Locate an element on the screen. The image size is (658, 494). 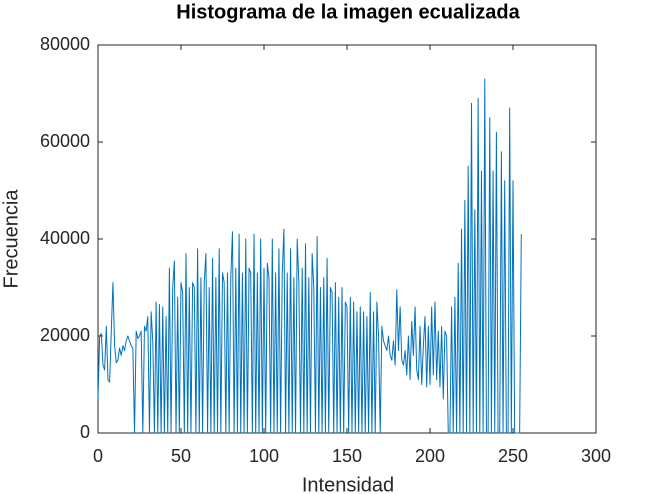
y-tick-label: 20000 is located at coordinates (65, 335).